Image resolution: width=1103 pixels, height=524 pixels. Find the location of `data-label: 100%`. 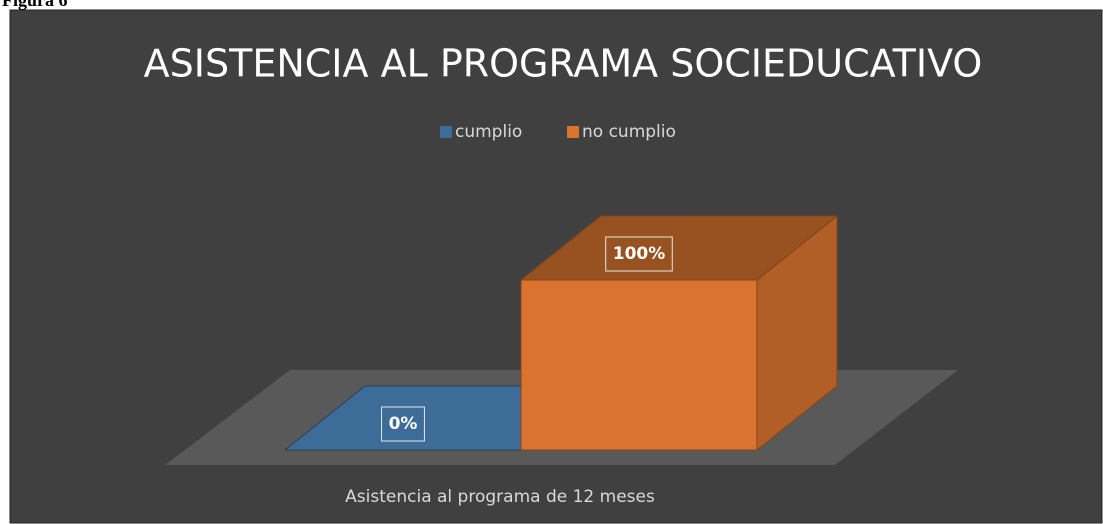

data-label: 100% is located at coordinates (639, 254).